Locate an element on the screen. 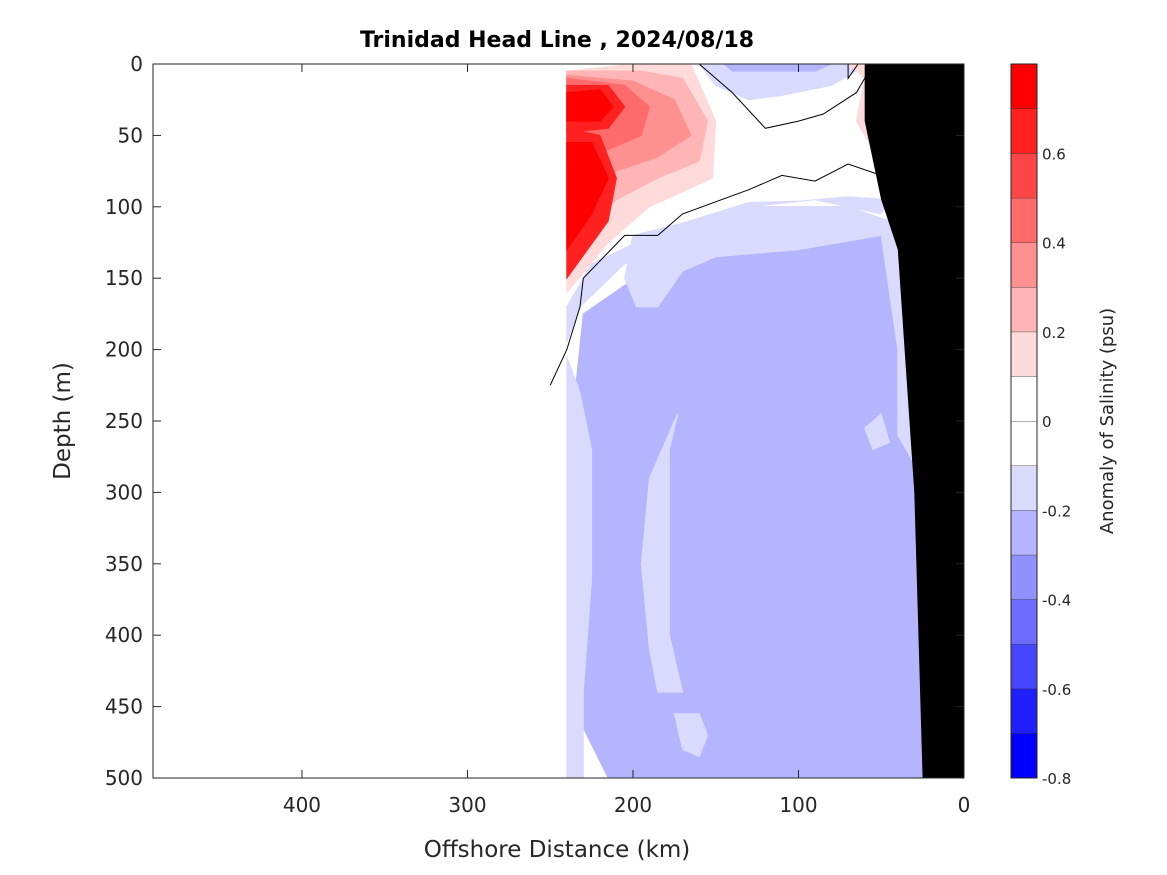 The image size is (1167, 875). y-axis-label: Depth (m) is located at coordinates (63, 421).